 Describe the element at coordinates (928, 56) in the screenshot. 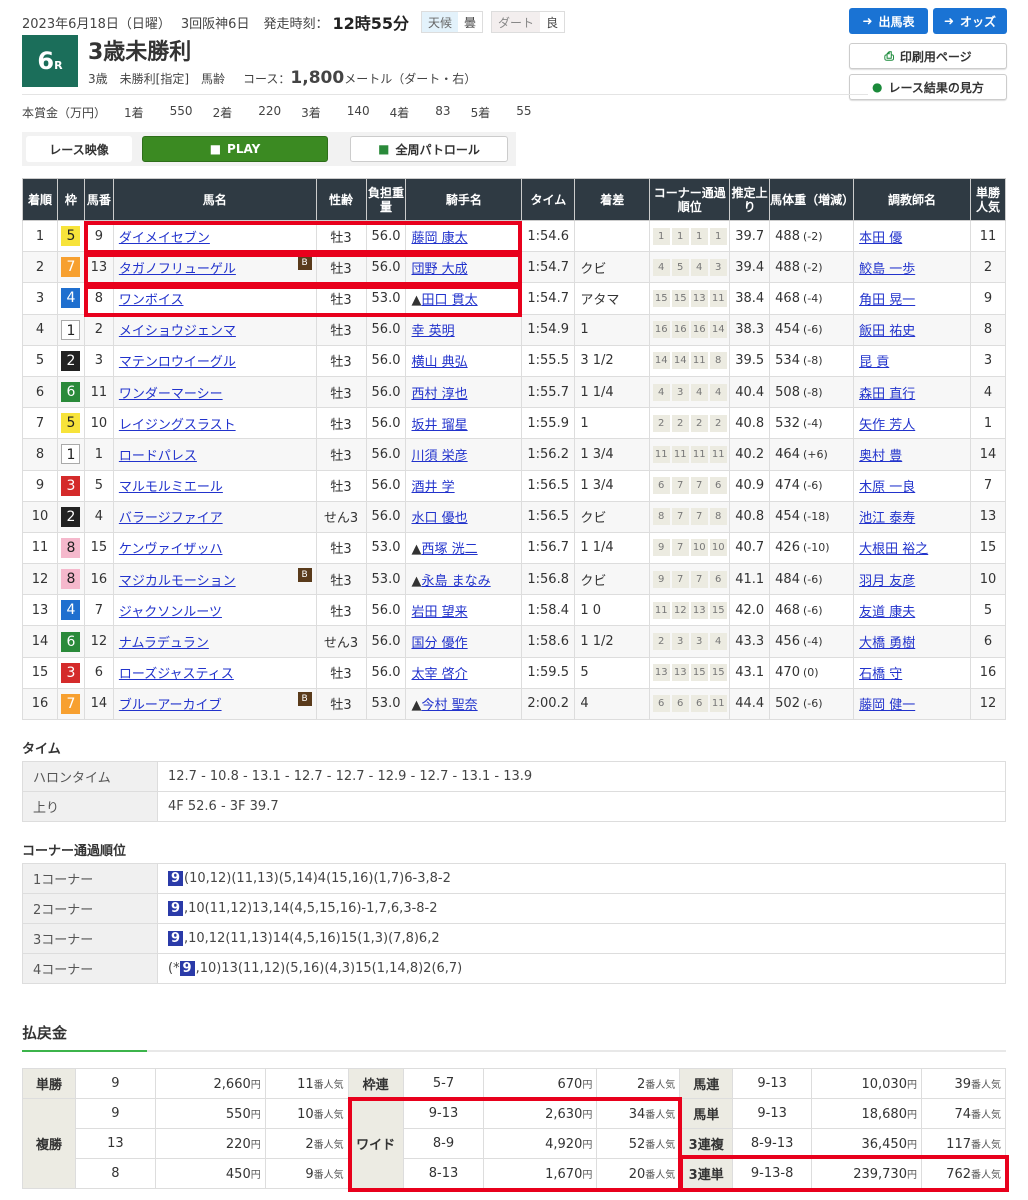

I see `print-page-button: ⎙ 印刷用ページ` at that location.